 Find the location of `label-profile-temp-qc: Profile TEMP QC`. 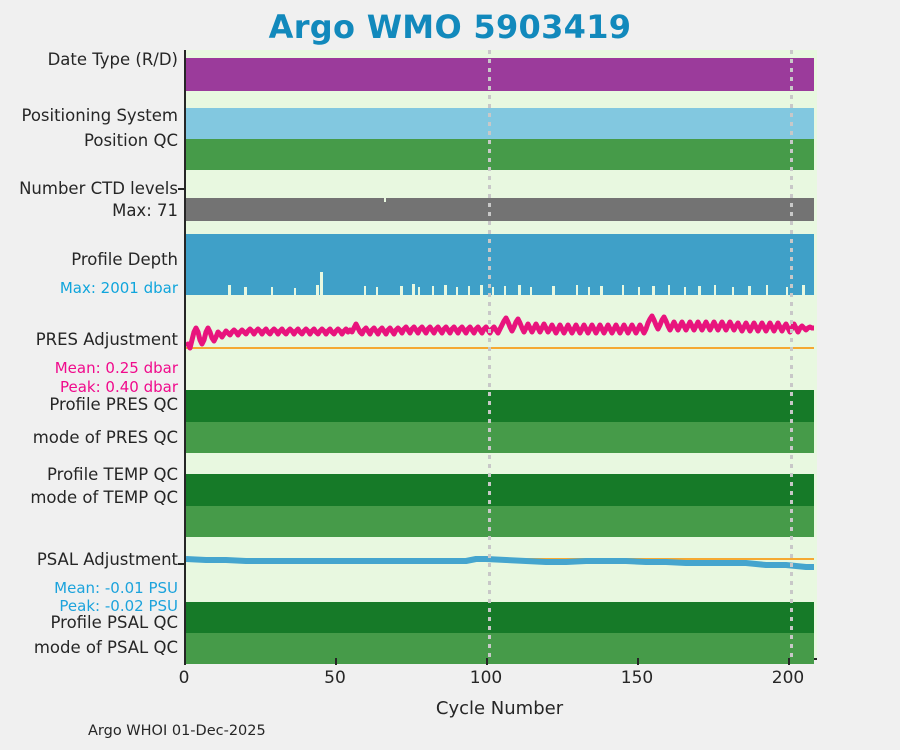

label-profile-temp-qc: Profile TEMP QC is located at coordinates (112, 474).